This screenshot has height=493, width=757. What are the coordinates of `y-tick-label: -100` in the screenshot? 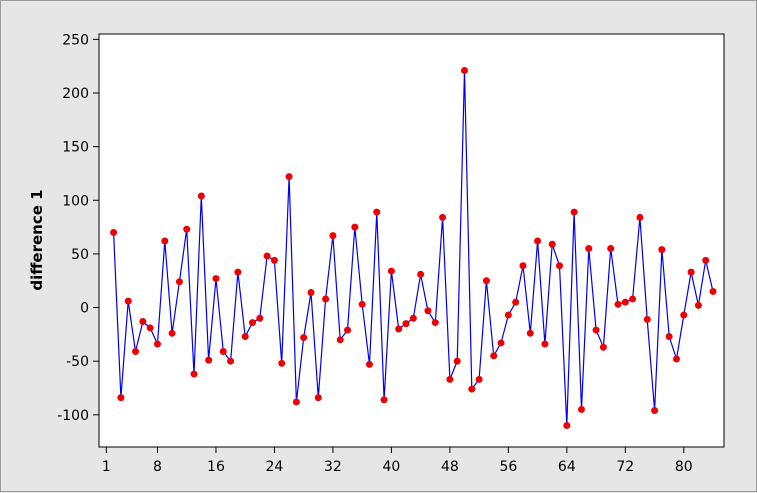 It's located at (73, 416).